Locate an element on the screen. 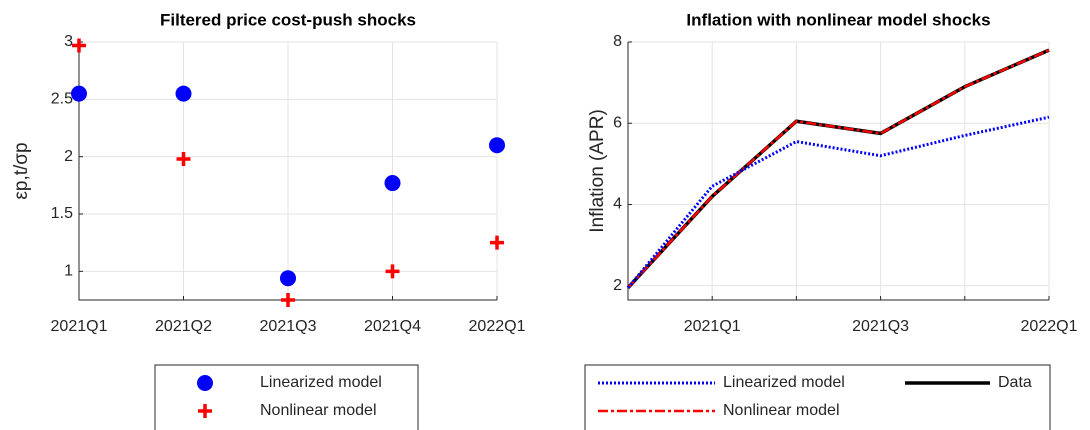  y-tick-label: 3 is located at coordinates (68, 41).